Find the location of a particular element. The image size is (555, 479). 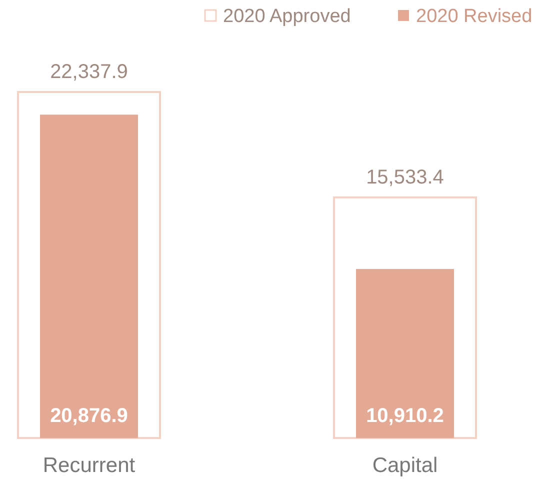

data-label: 15,533.4 is located at coordinates (405, 177).